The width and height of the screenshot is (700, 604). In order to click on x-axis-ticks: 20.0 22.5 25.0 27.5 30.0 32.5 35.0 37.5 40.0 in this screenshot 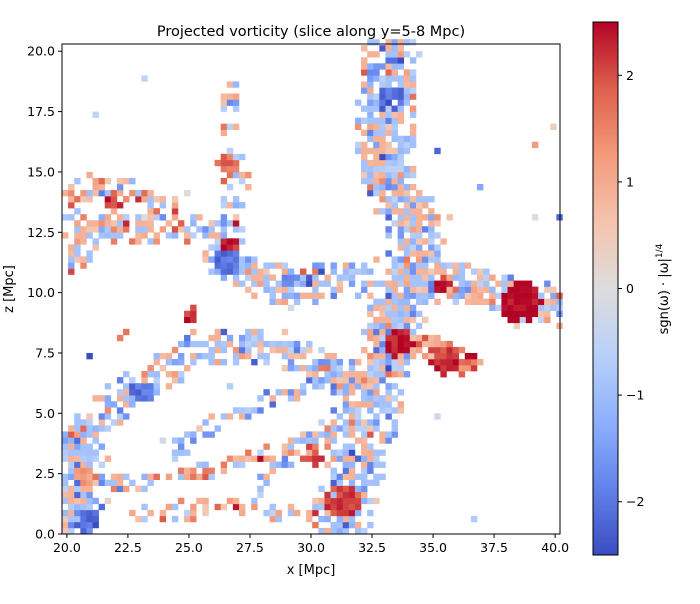, I will do `click(311, 544)`.